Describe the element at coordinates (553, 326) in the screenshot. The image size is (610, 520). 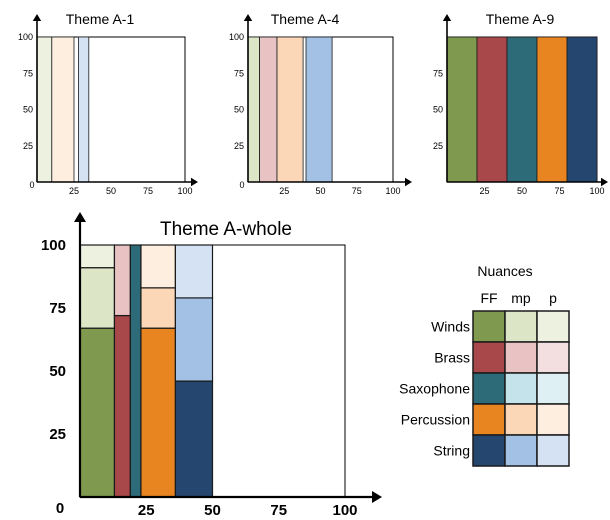
I see `legend-swatch-winds-p` at that location.